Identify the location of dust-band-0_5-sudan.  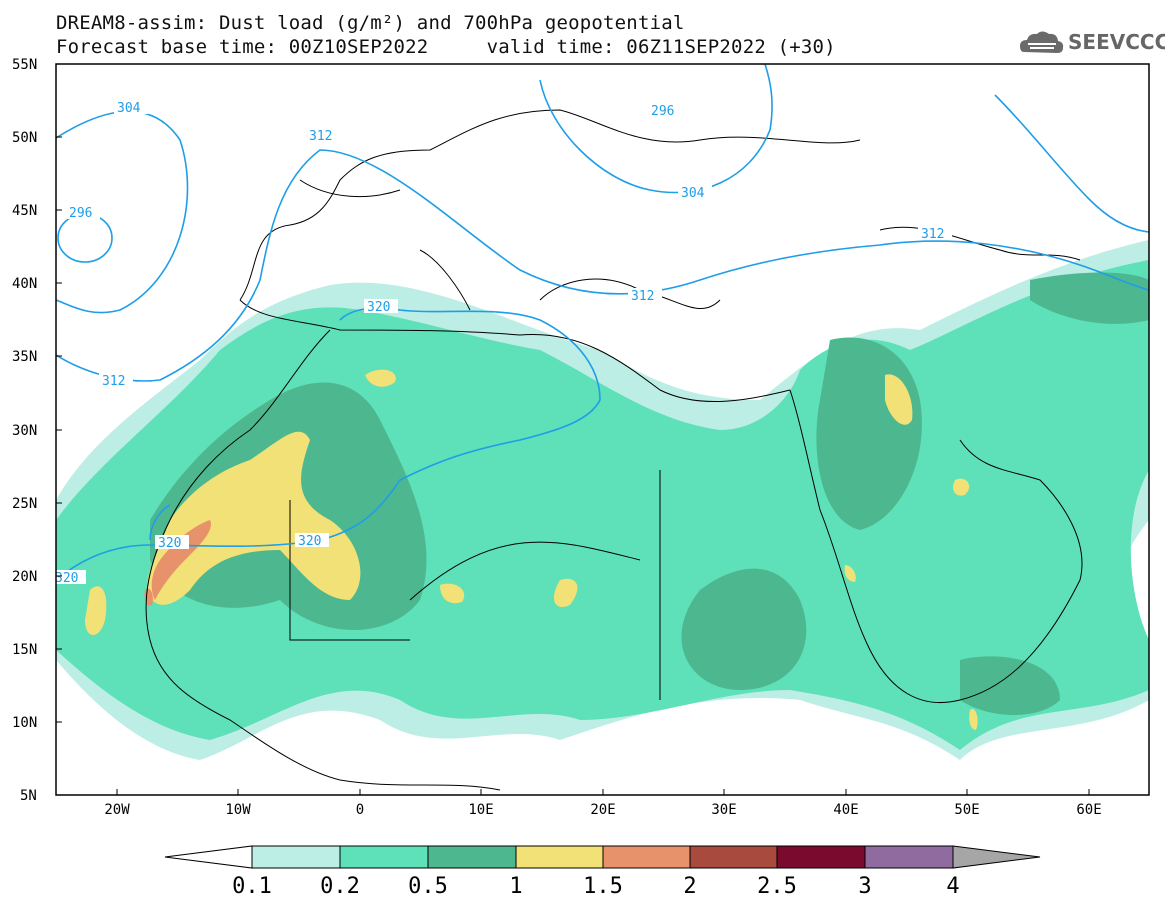
(744, 629).